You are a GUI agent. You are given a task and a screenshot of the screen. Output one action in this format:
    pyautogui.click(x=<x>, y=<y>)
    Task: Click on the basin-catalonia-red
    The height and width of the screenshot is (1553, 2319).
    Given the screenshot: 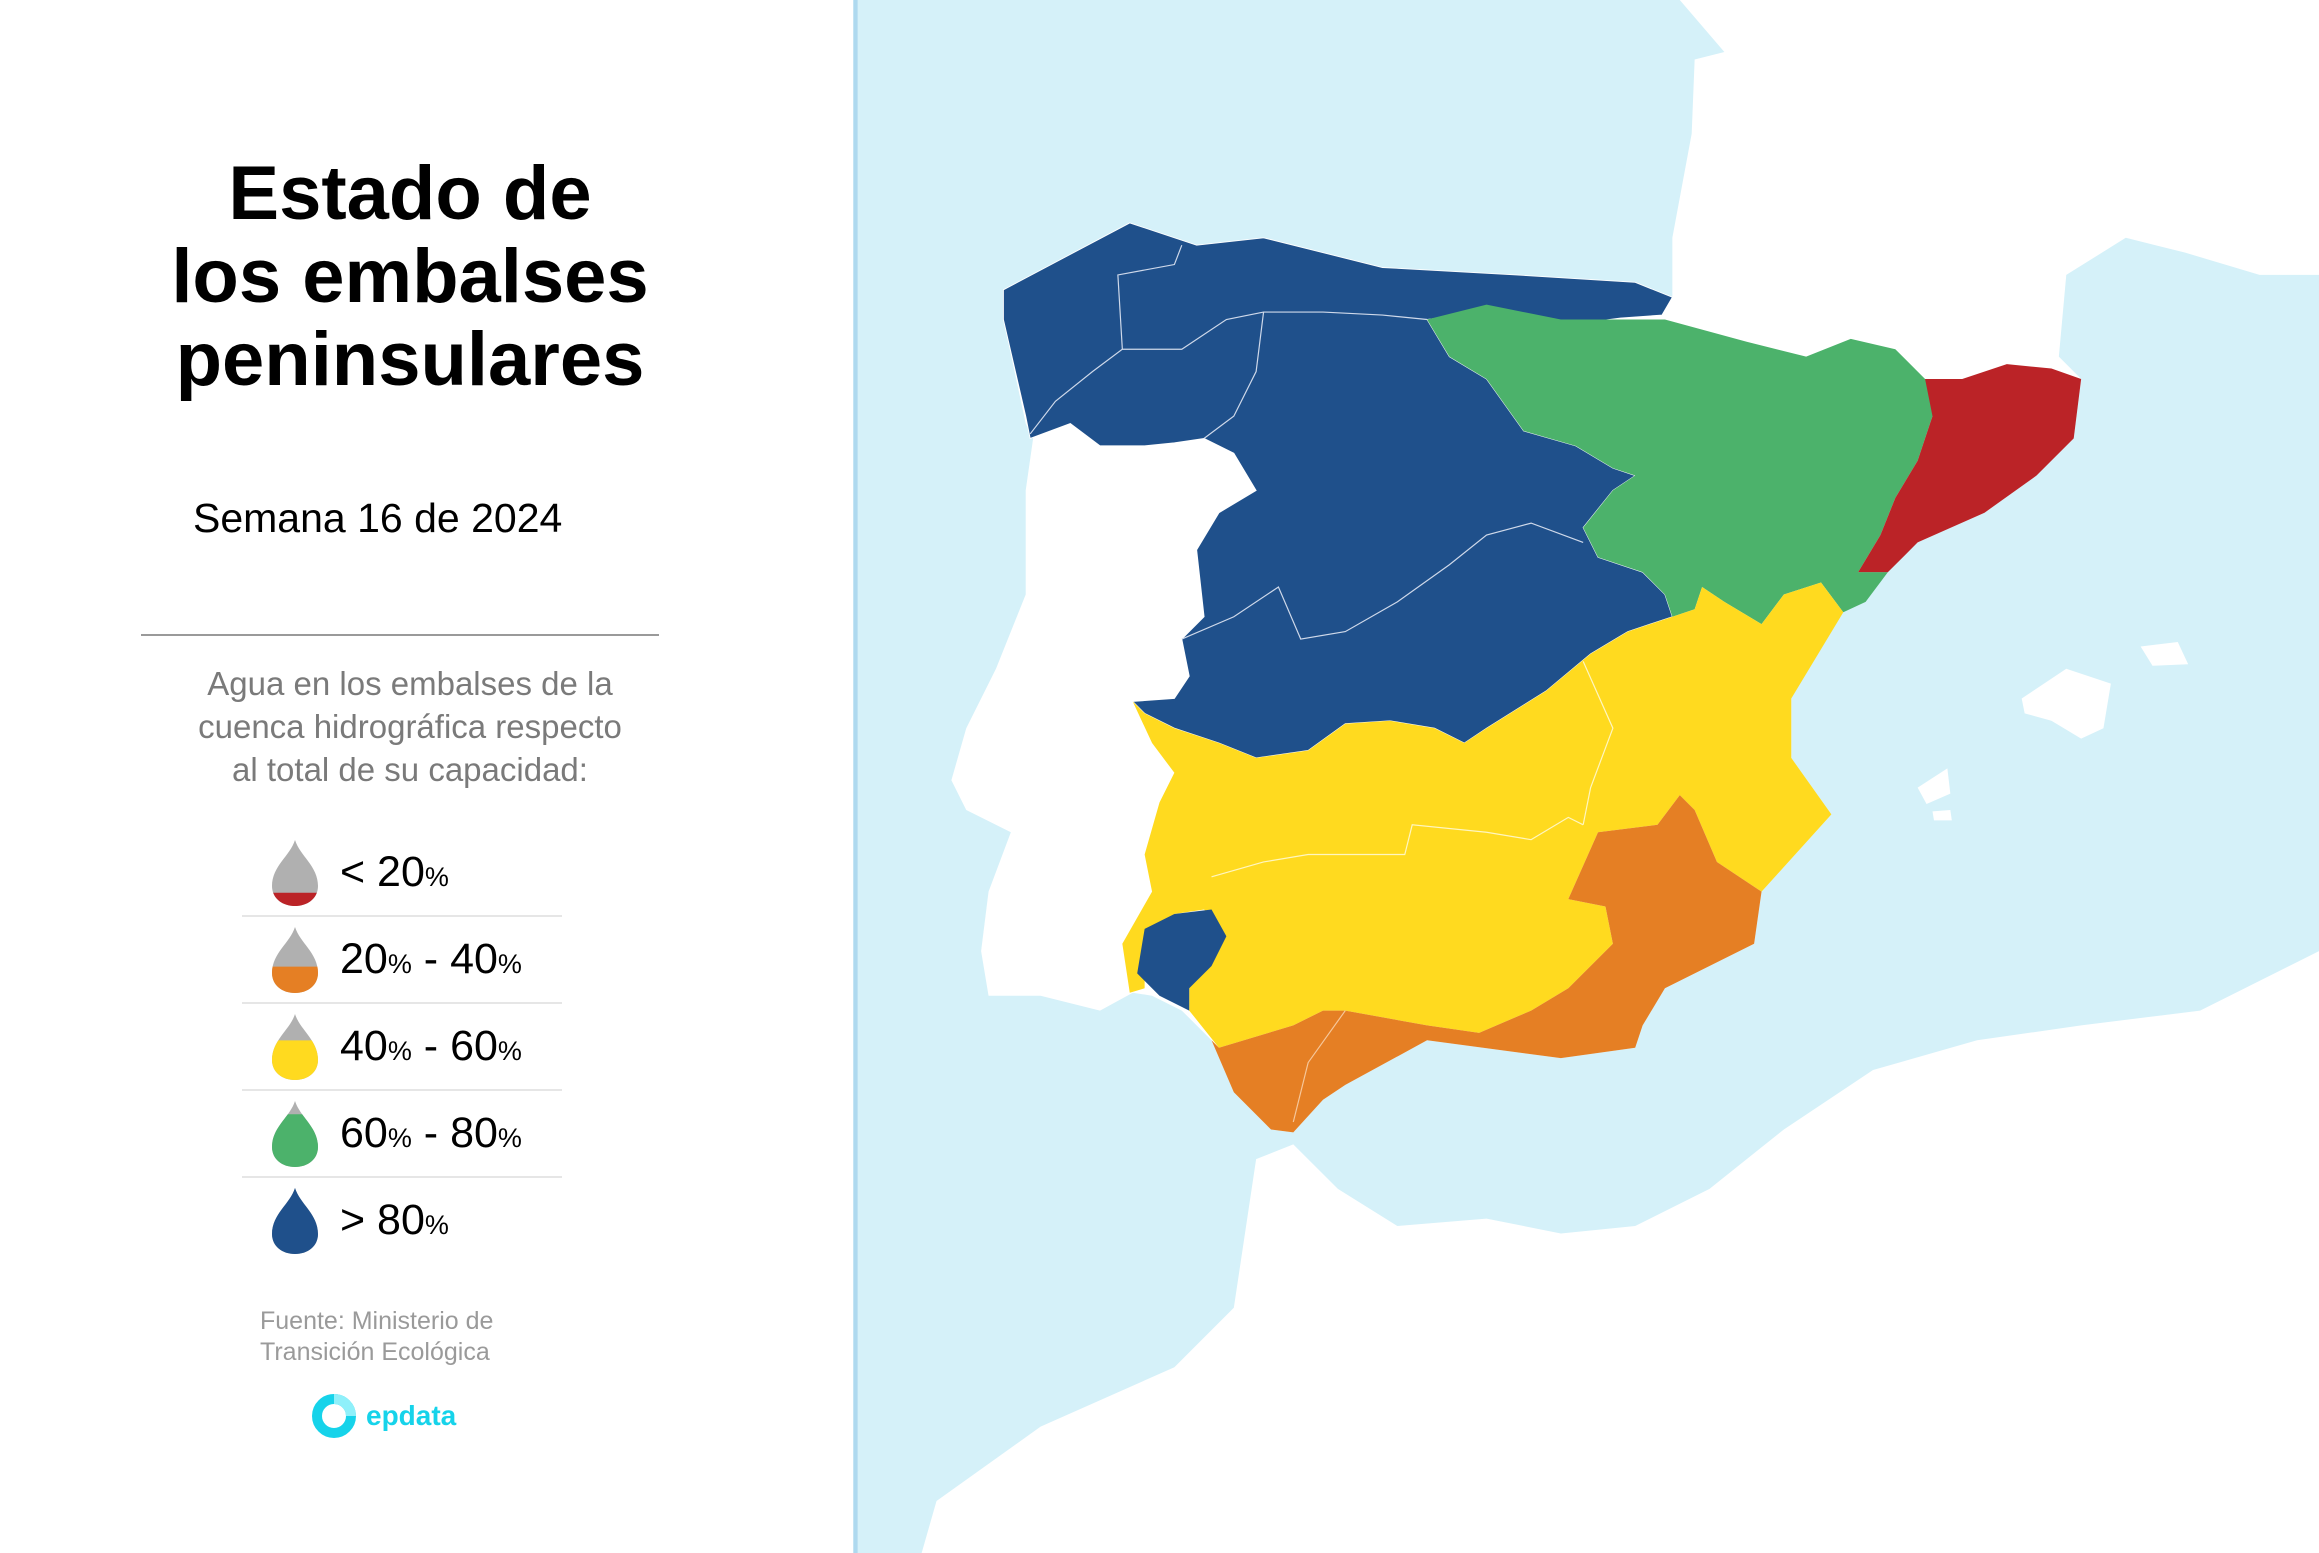 What is the action you would take?
    pyautogui.click(x=1970, y=468)
    